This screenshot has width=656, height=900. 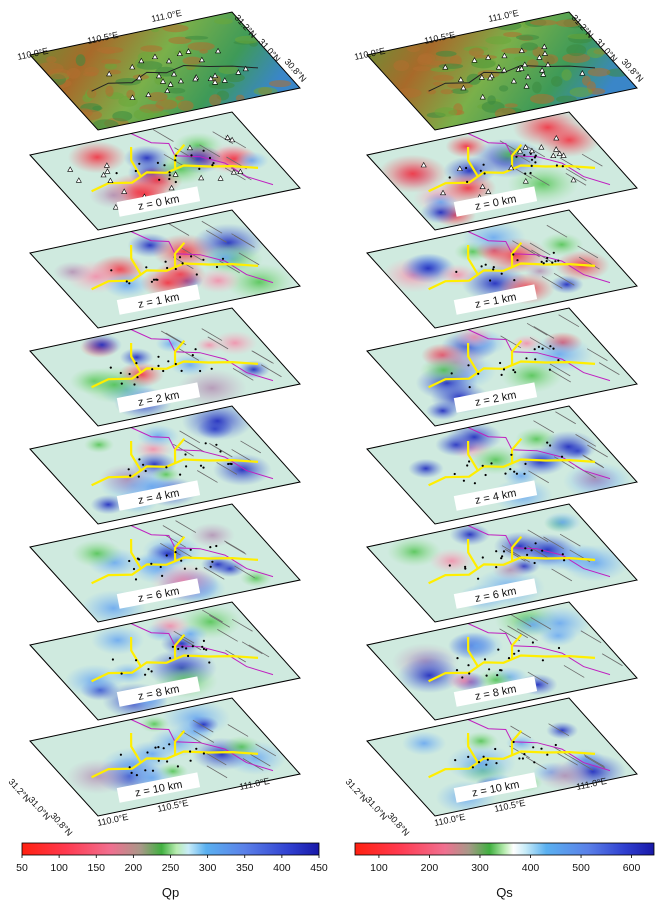 What do you see at coordinates (377, 808) in the screenshot?
I see `lat-label: 31.0°N` at bounding box center [377, 808].